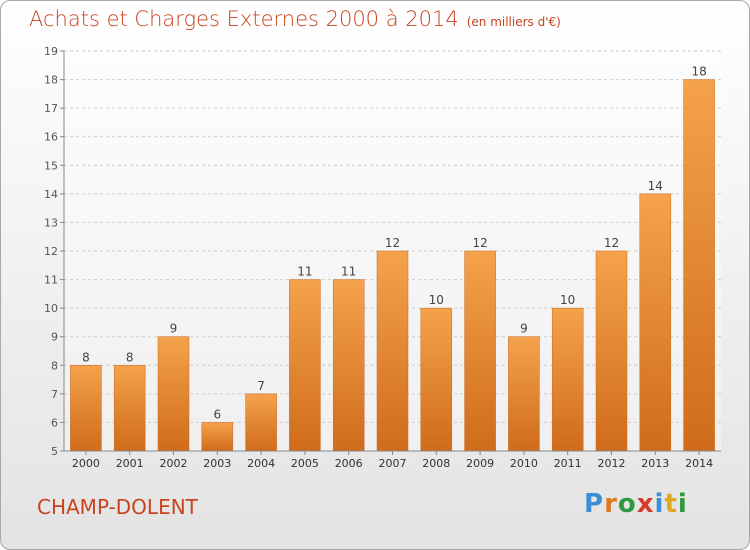 The width and height of the screenshot is (750, 550). What do you see at coordinates (54, 422) in the screenshot?
I see `y-tick-label: 6` at bounding box center [54, 422].